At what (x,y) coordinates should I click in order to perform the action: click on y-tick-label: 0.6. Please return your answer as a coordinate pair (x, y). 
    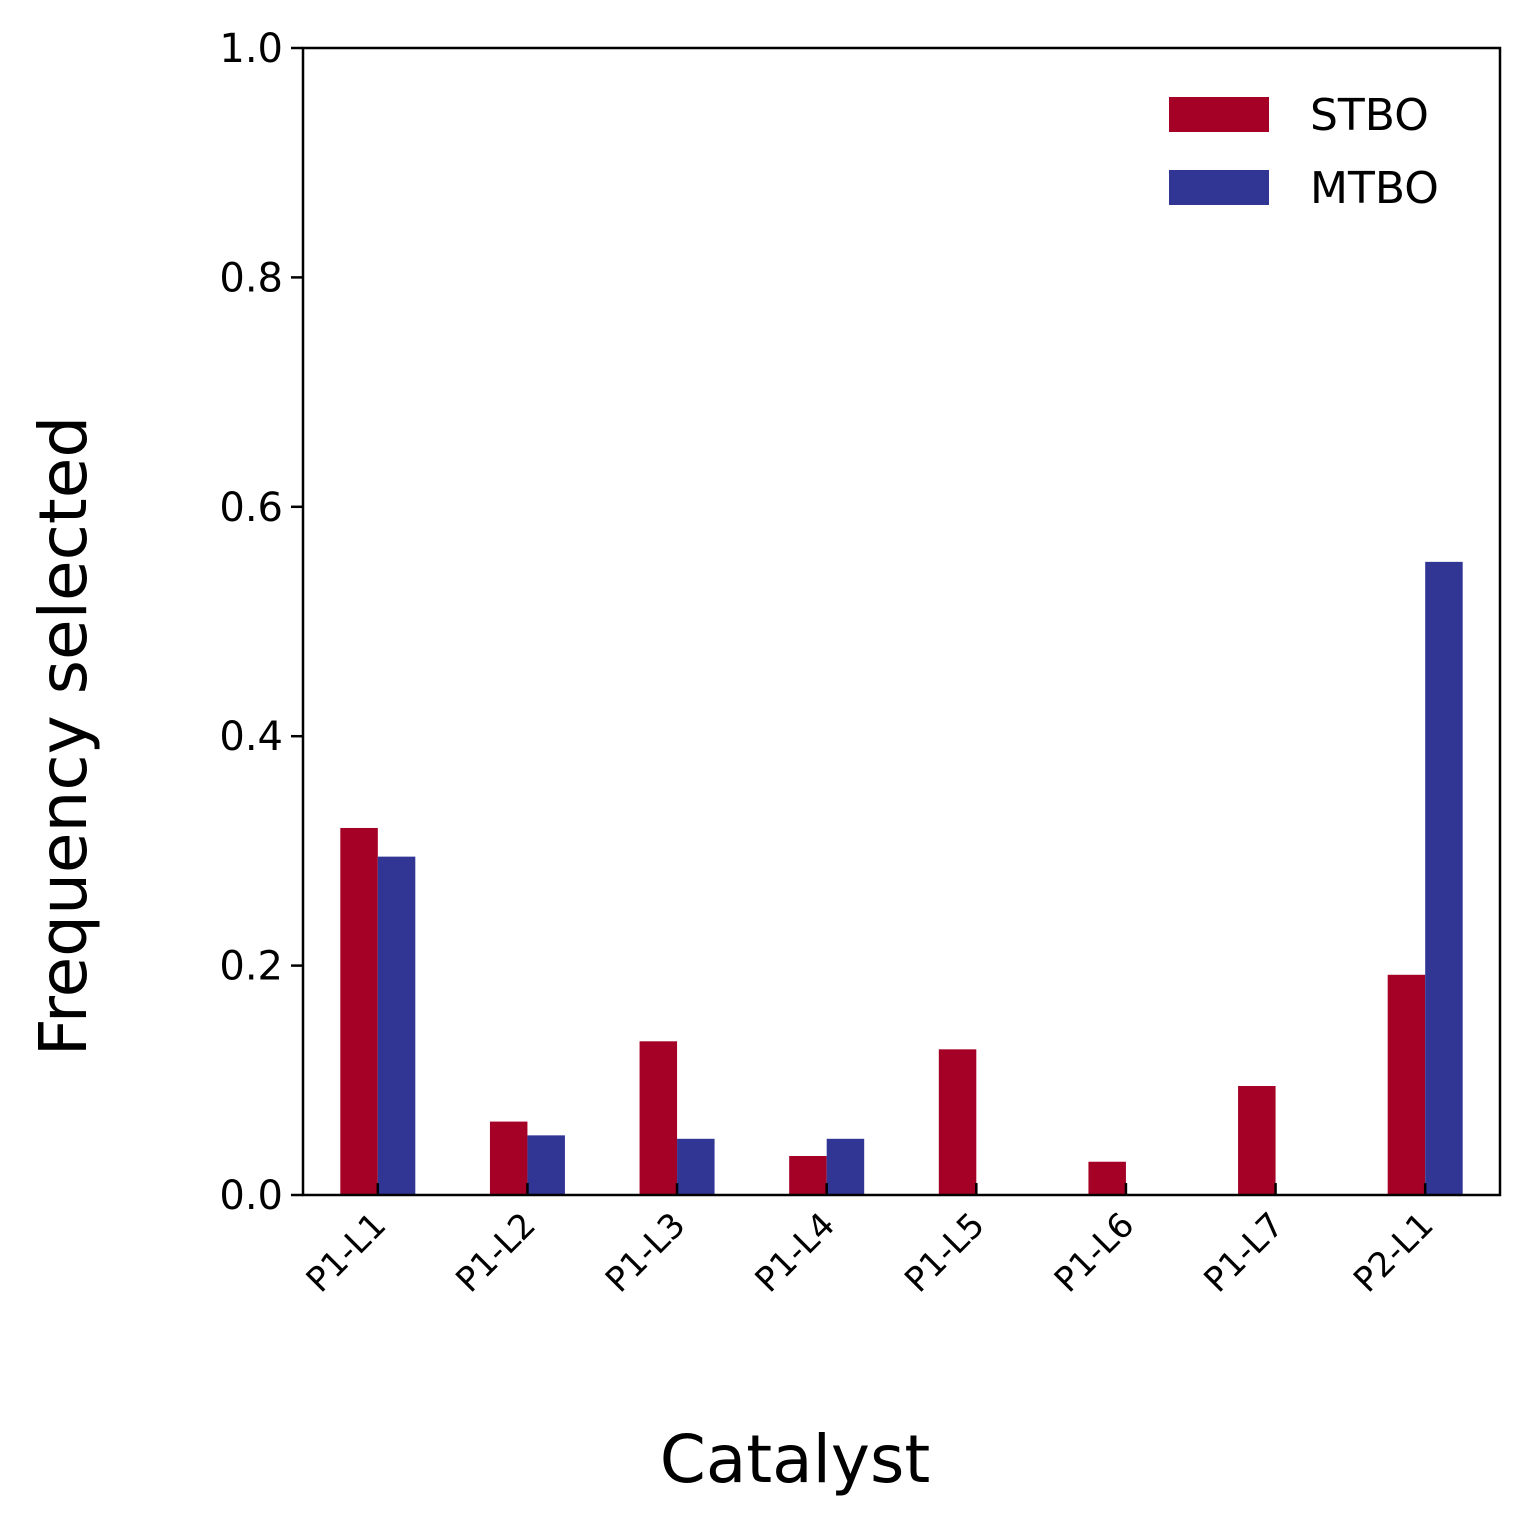
    Looking at the image, I should click on (251, 508).